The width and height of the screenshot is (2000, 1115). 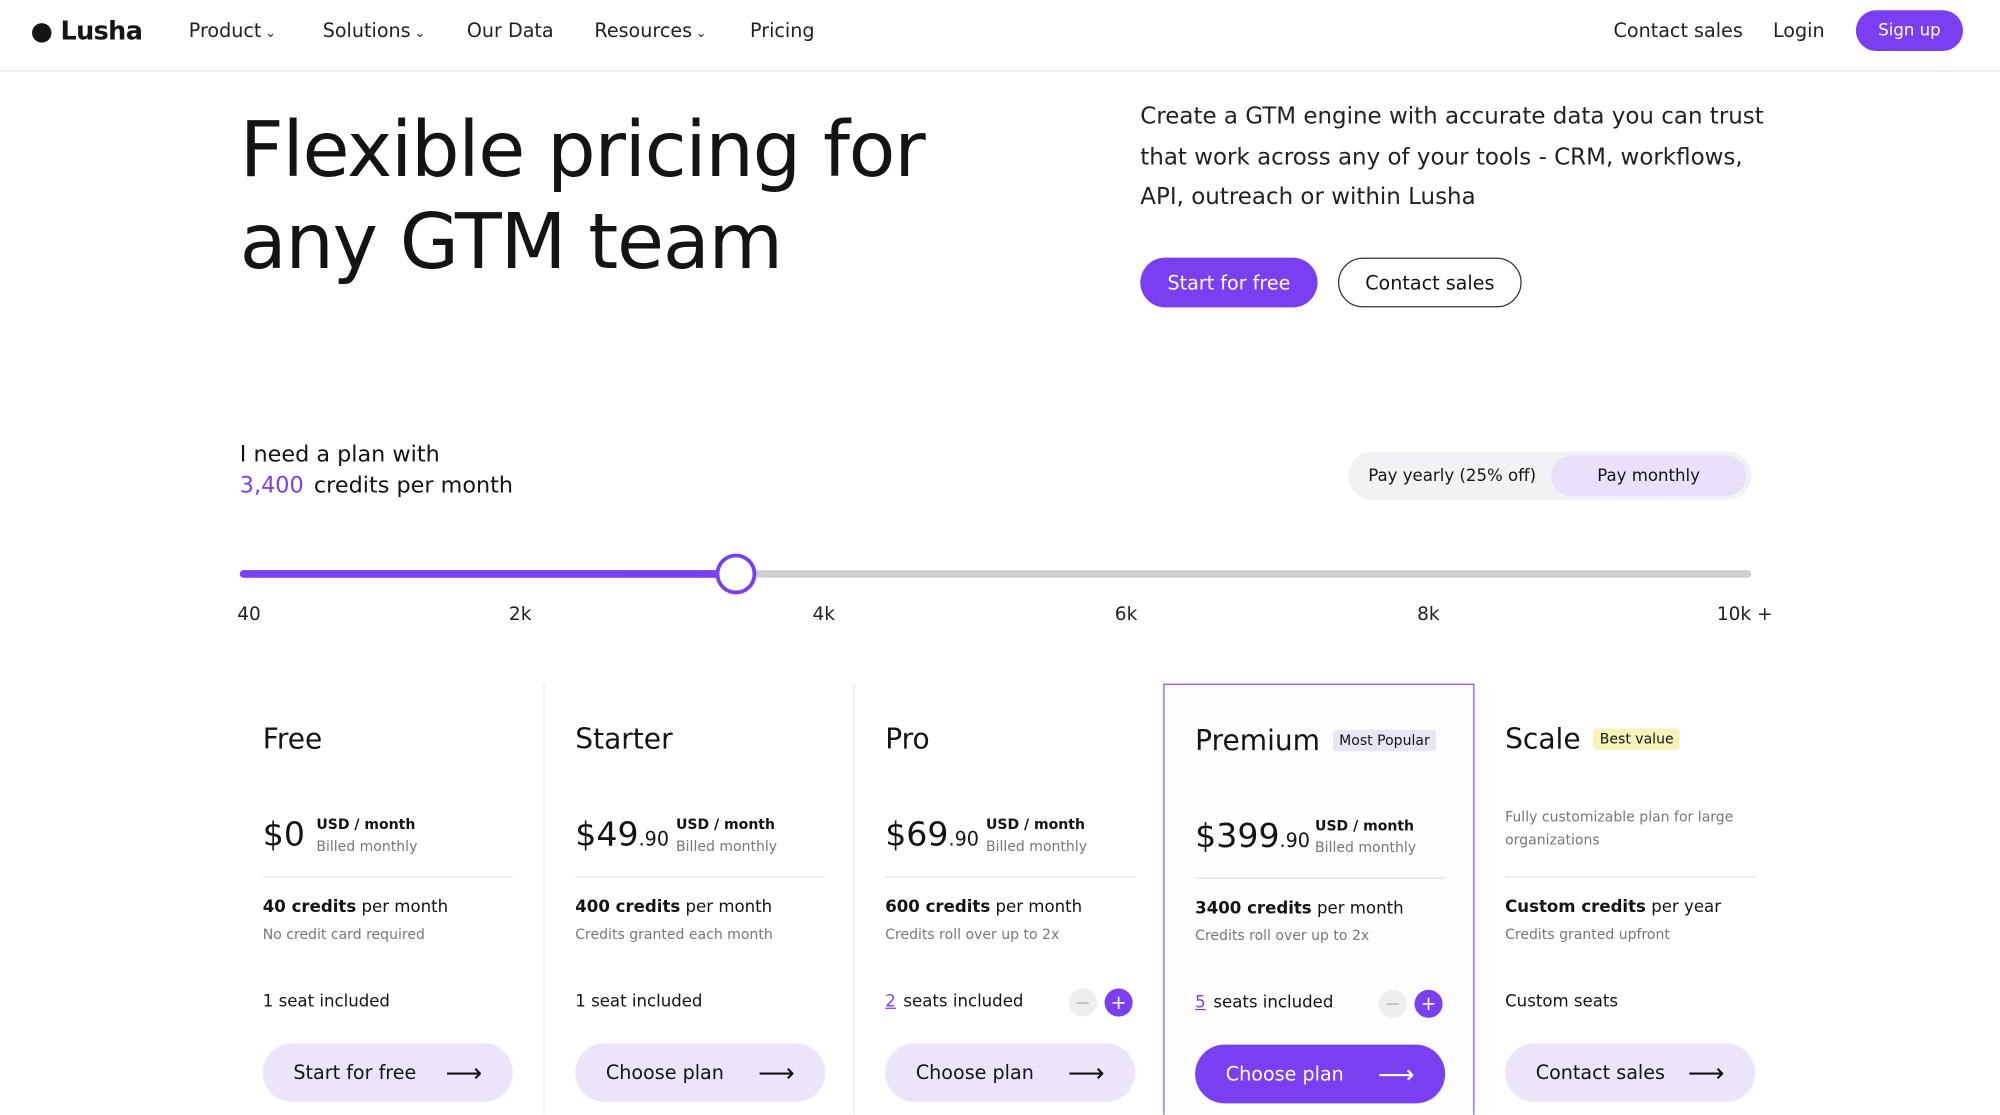 What do you see at coordinates (511, 242) in the screenshot?
I see `title-line: any GTM team` at bounding box center [511, 242].